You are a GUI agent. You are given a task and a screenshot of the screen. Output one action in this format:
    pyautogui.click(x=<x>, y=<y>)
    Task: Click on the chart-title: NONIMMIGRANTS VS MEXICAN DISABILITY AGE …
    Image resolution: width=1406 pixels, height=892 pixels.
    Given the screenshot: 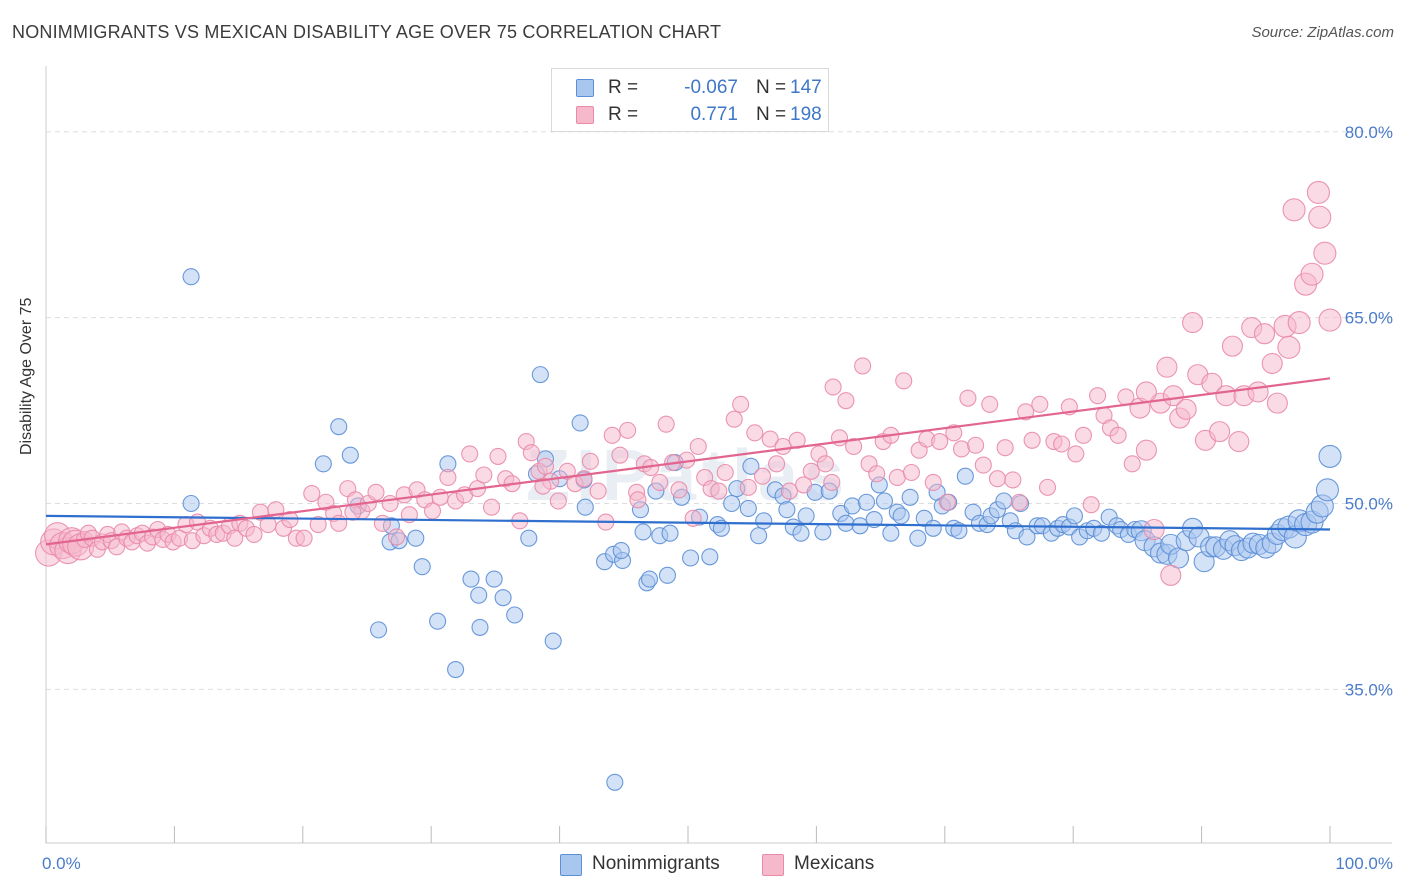 What is the action you would take?
    pyautogui.click(x=367, y=32)
    